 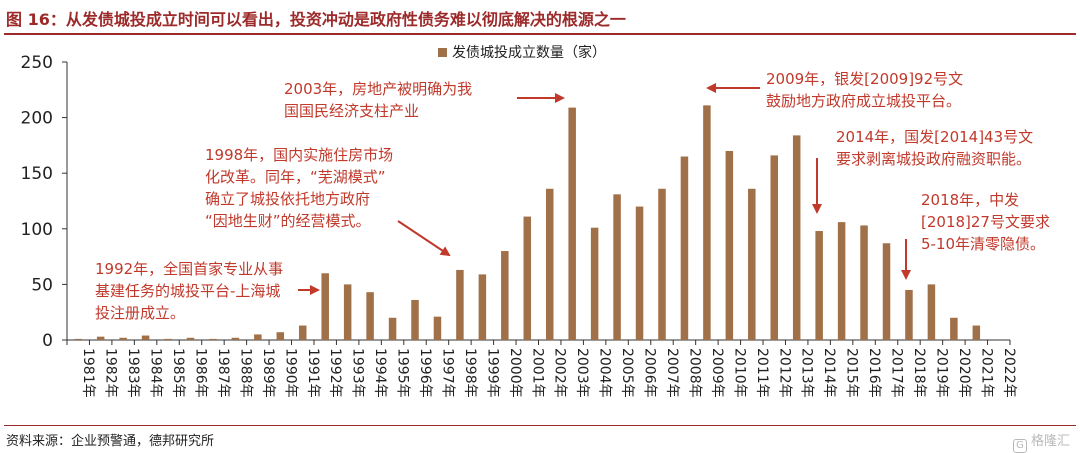 What do you see at coordinates (378, 89) in the screenshot?
I see `annotation-3-line: 2003年，房地产被明确为我` at bounding box center [378, 89].